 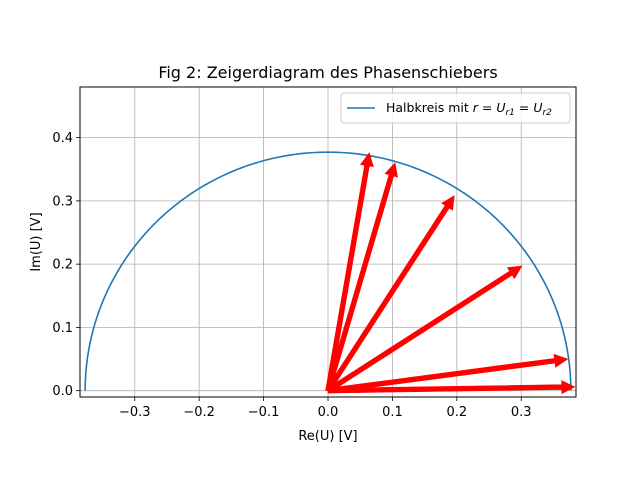 What do you see at coordinates (537, 107) in the screenshot?
I see `legend-u2: U` at bounding box center [537, 107].